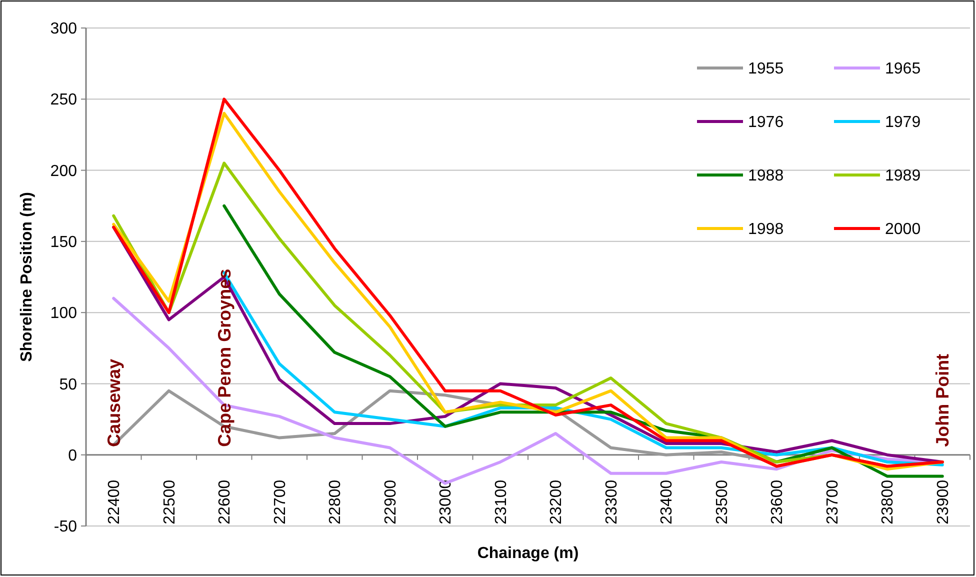 The height and width of the screenshot is (577, 976). Describe the element at coordinates (667, 502) in the screenshot. I see `x-tick-label: 23400` at that location.